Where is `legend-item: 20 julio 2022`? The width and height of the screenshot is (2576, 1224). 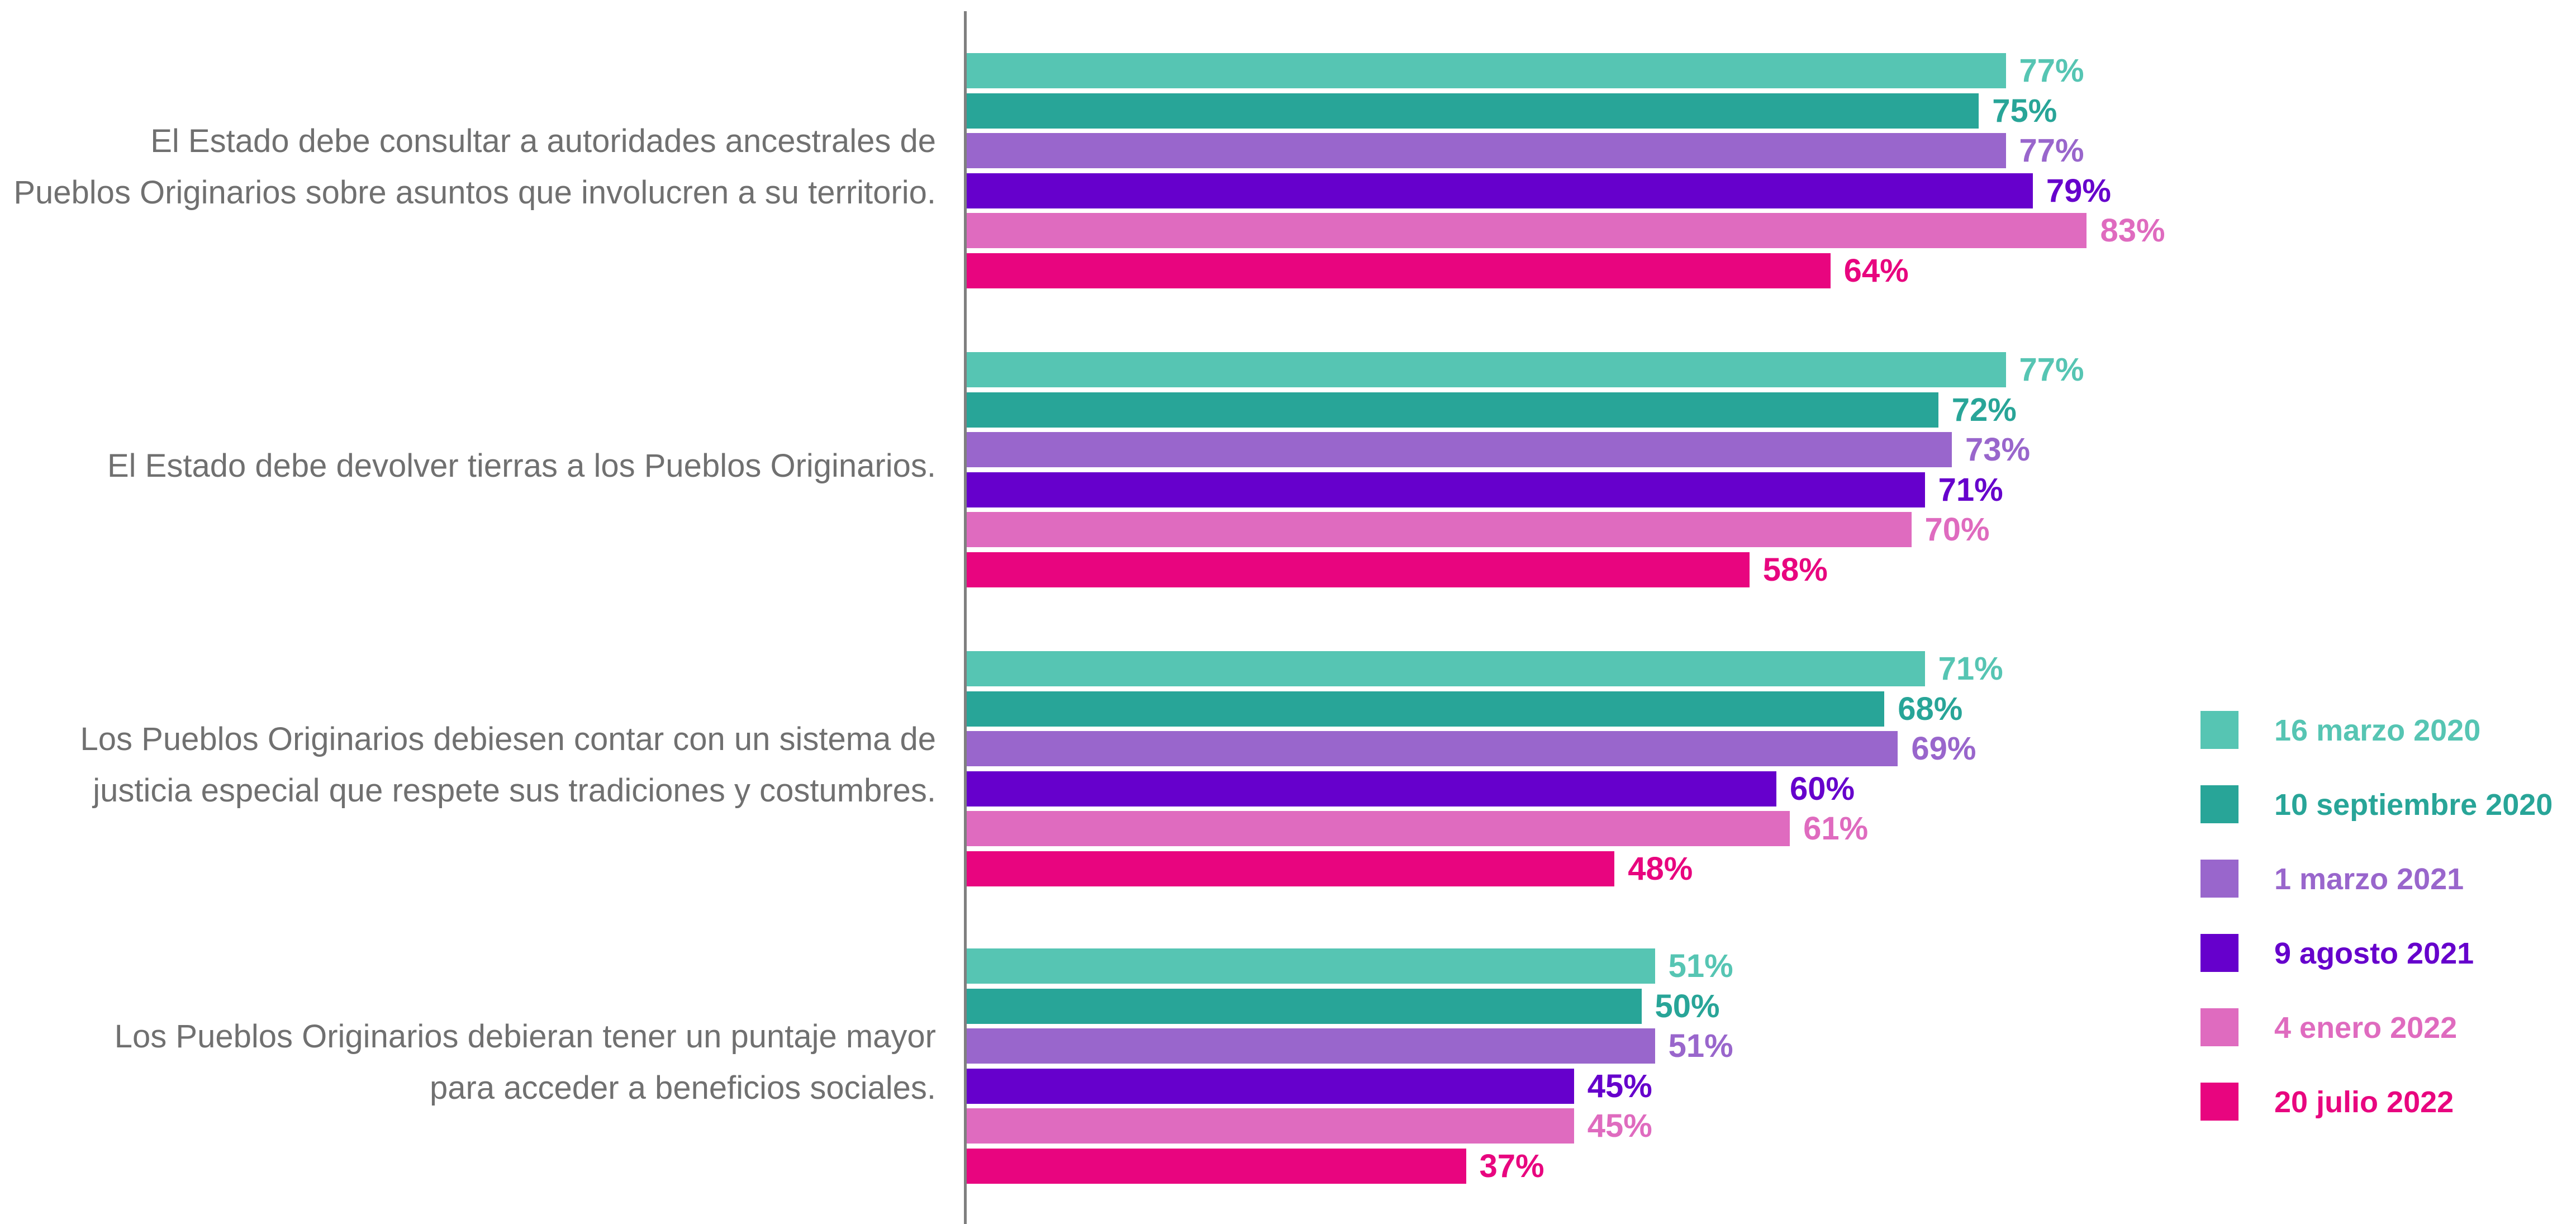
legend-item: 20 julio 2022 is located at coordinates (2385, 1102).